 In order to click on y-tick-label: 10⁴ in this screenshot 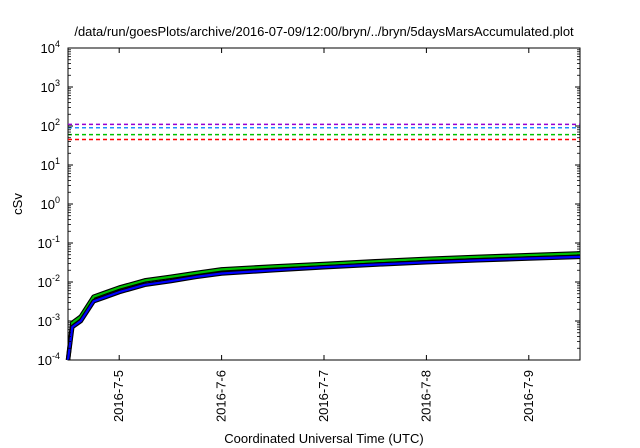, I will do `click(50, 47)`.